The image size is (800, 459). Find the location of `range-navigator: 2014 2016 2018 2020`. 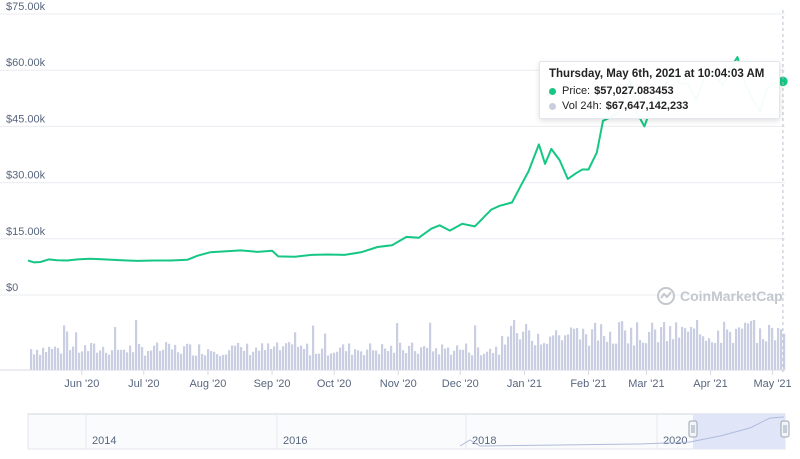

range-navigator: 2014 2016 2018 2020 is located at coordinates (408, 431).